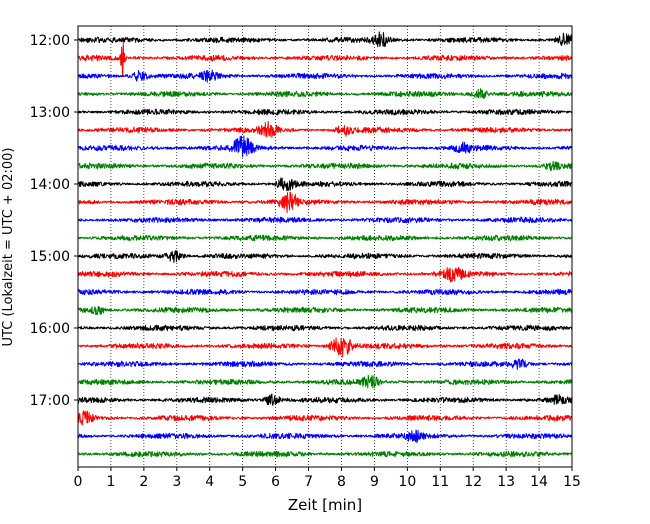 The image size is (650, 524). Describe the element at coordinates (50, 401) in the screenshot. I see `y-tick-label: 17:00` at that location.